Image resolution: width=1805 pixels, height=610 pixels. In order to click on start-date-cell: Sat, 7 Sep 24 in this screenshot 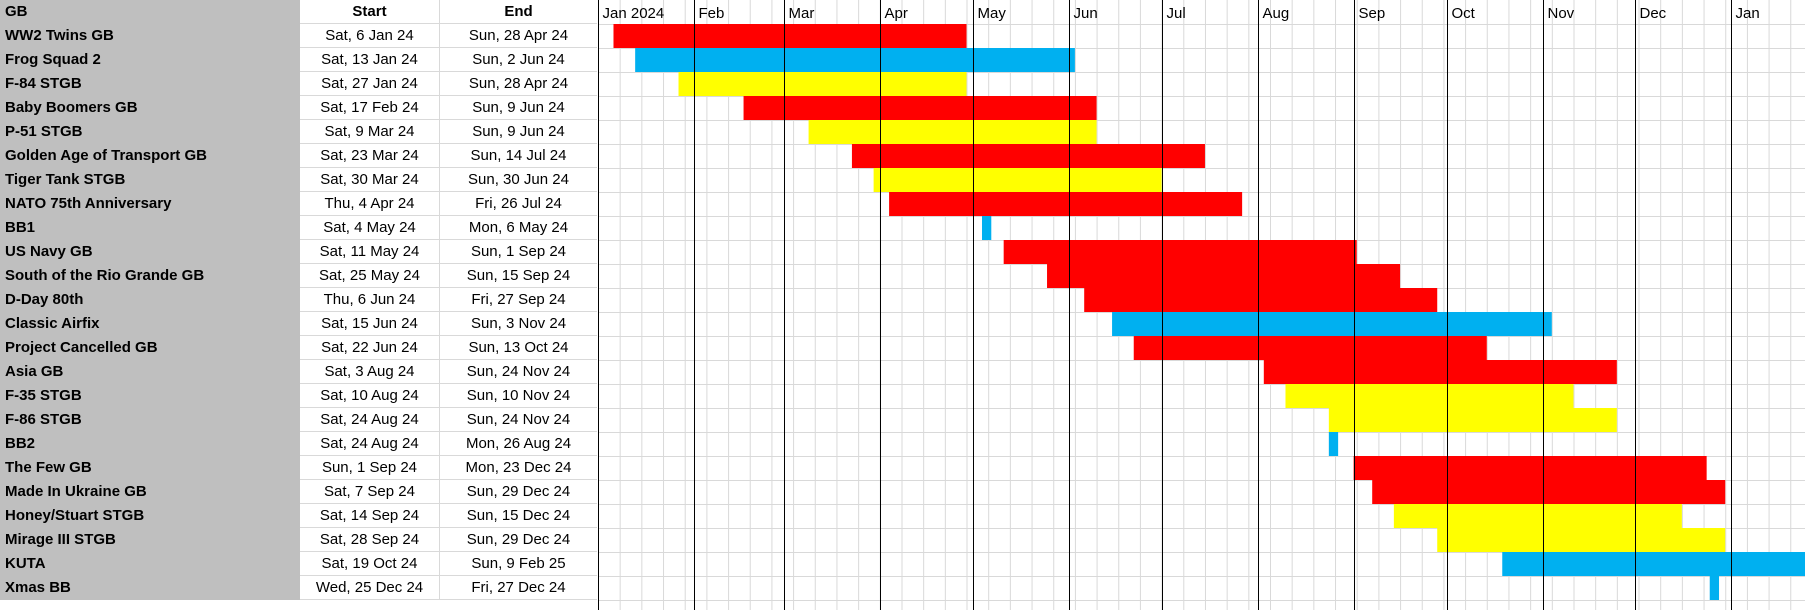, I will do `click(370, 492)`.